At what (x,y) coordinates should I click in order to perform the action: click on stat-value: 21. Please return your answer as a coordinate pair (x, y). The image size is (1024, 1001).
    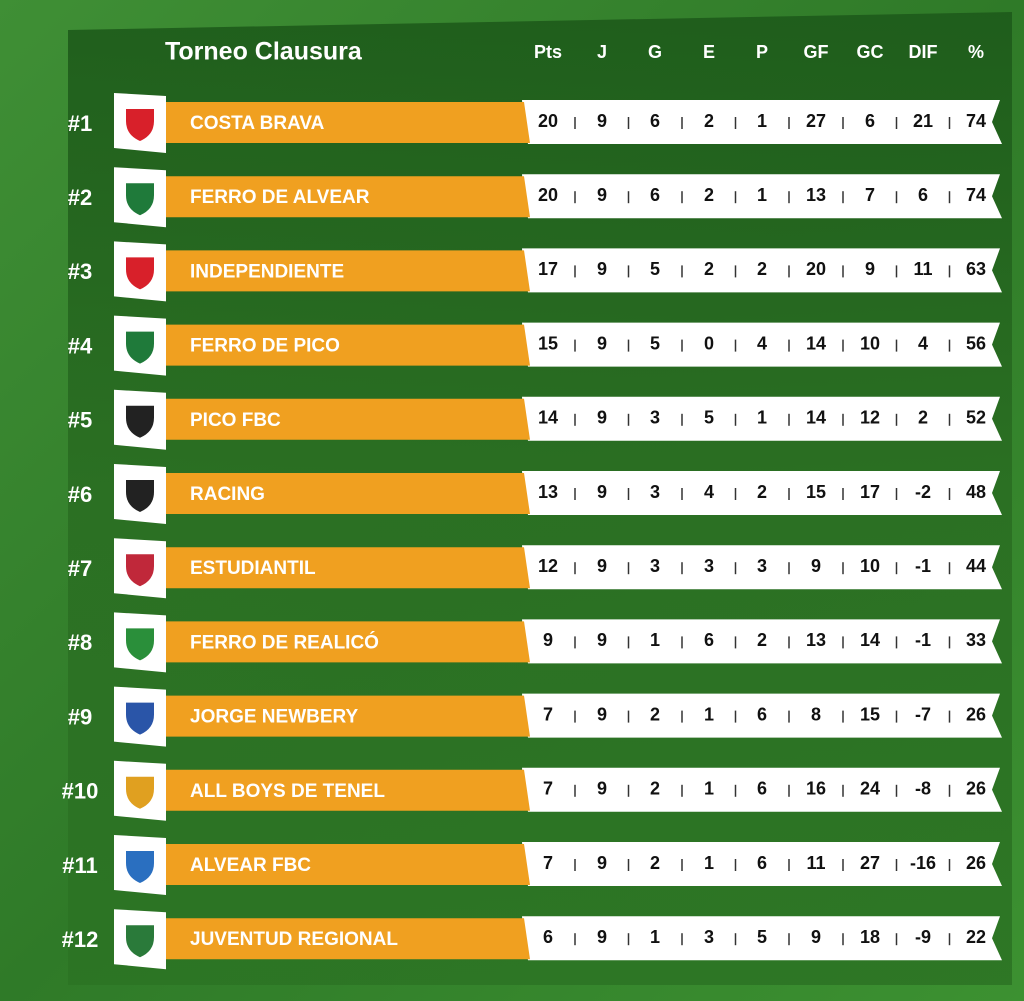
    Looking at the image, I should click on (923, 121).